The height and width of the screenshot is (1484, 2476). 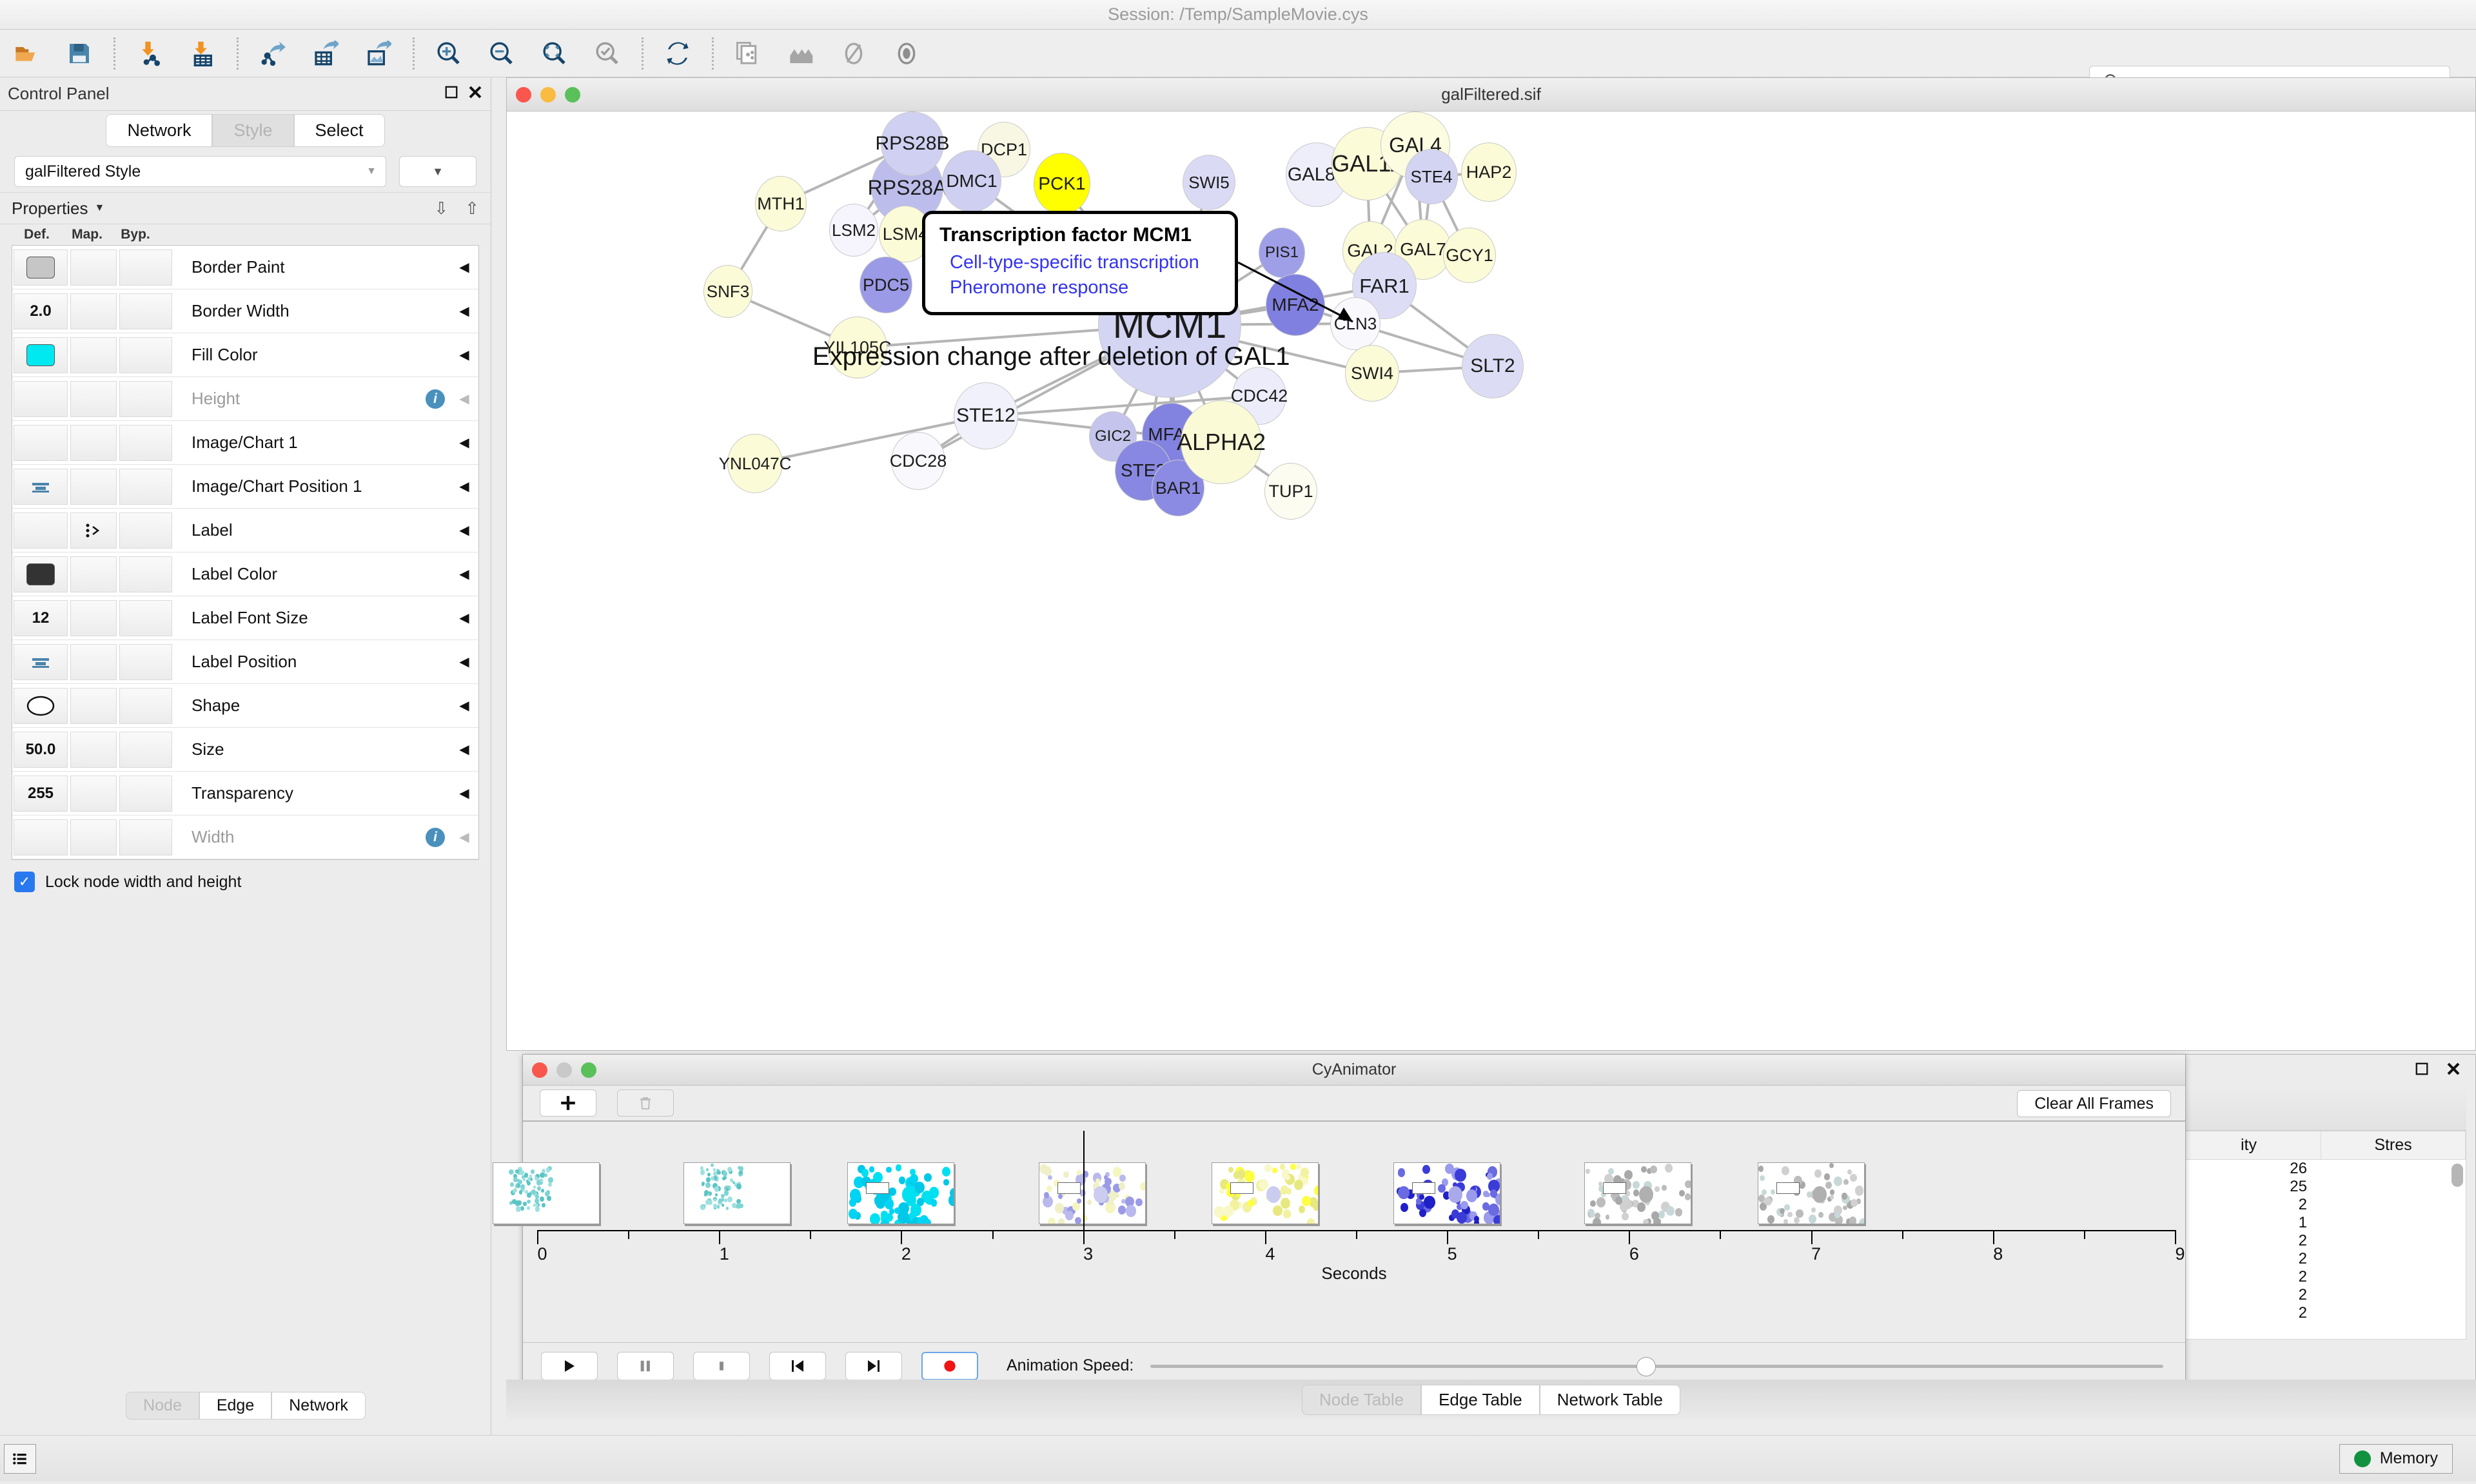 I want to click on table-panel-grid: ity Stres 26 25 2 1 2 2 2 2 2, so click(x=2321, y=1235).